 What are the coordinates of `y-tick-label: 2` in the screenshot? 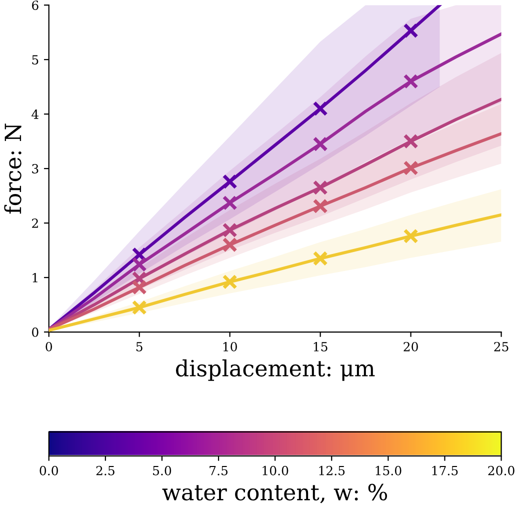 It's located at (35, 223).